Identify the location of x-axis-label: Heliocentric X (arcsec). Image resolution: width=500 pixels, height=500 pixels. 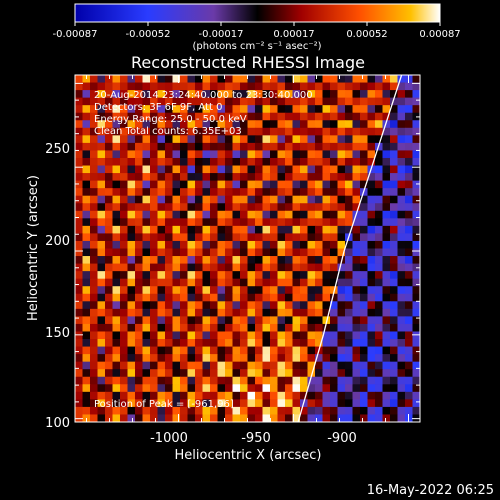
(248, 455).